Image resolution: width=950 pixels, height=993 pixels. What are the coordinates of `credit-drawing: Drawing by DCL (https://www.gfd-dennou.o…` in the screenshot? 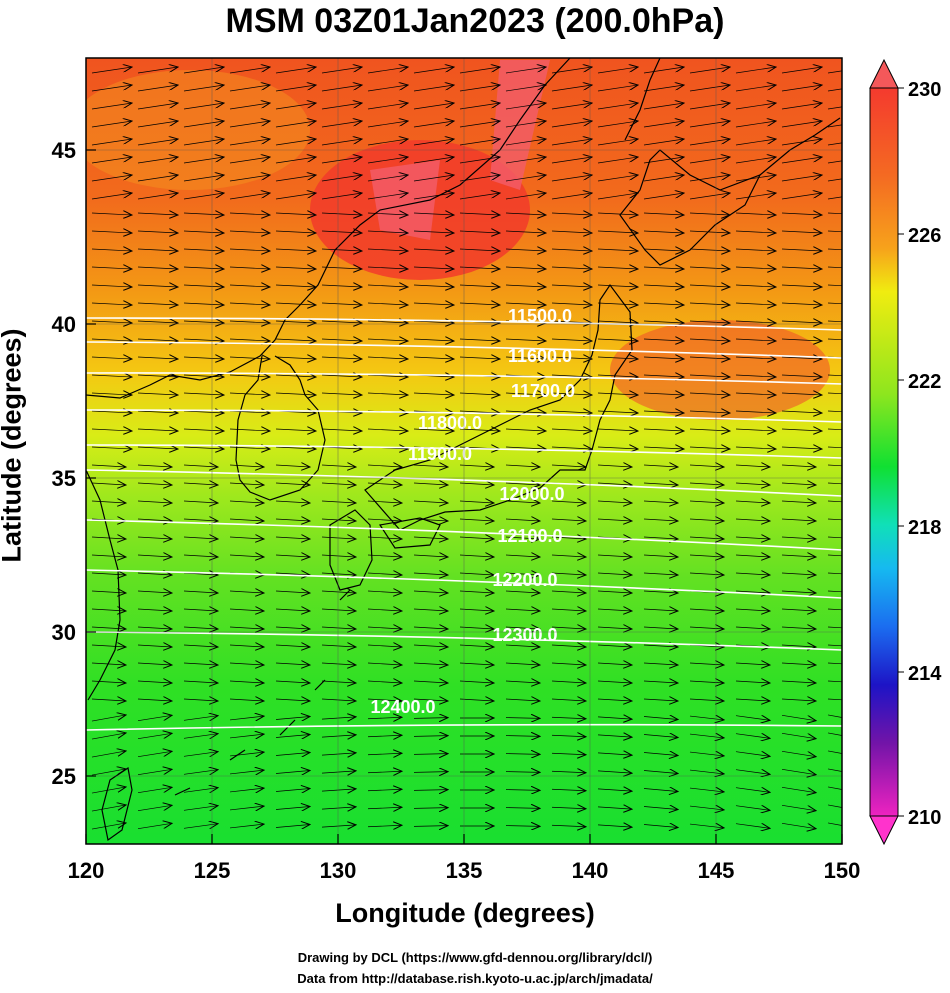 It's located at (475, 957).